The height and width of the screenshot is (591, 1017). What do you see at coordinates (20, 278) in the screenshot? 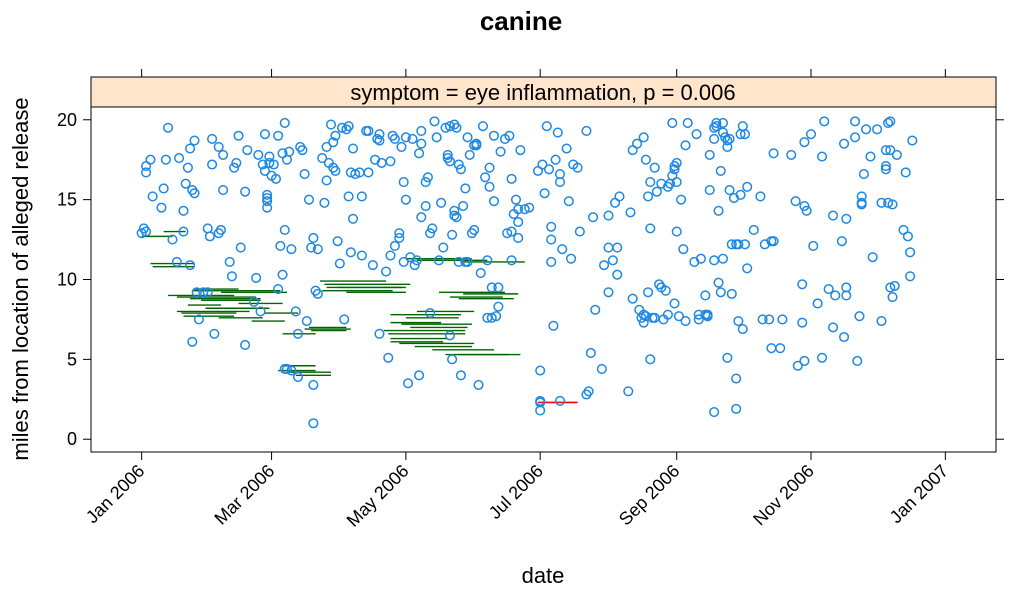
I see `y-axis-label: miles from location of alleged release` at bounding box center [20, 278].